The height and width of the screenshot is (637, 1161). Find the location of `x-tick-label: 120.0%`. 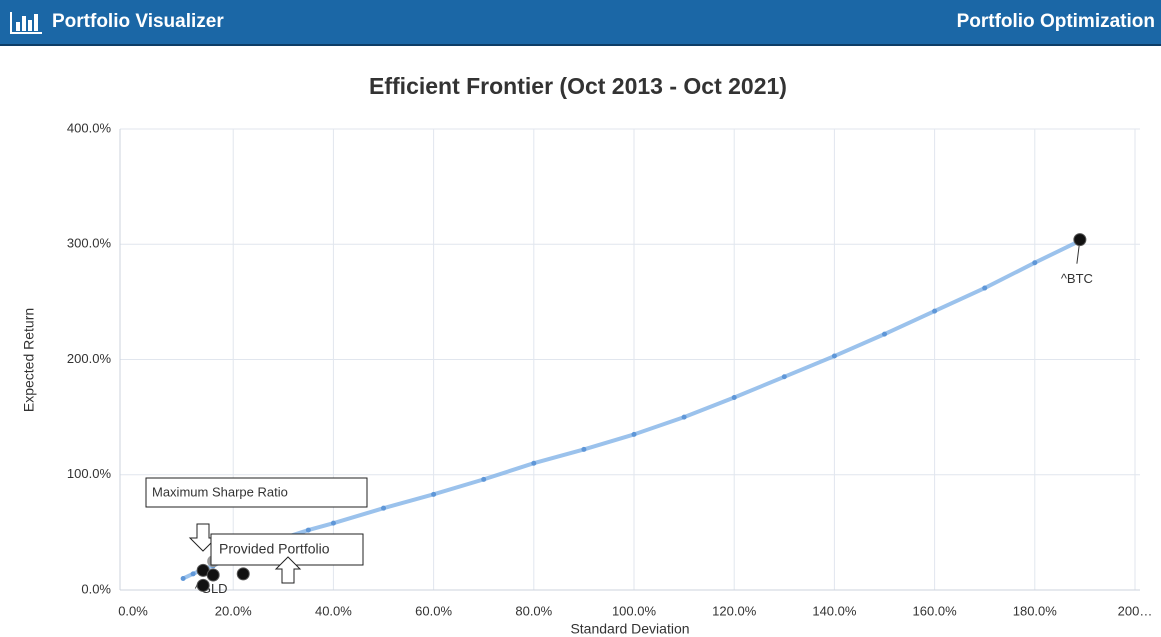

x-tick-label: 120.0% is located at coordinates (734, 610).